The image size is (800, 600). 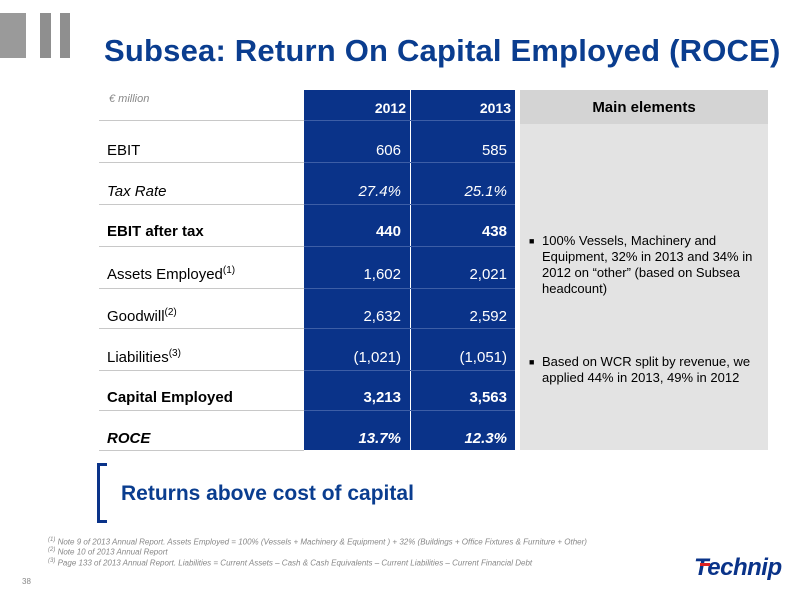 I want to click on column-2013-background, so click(x=463, y=270).